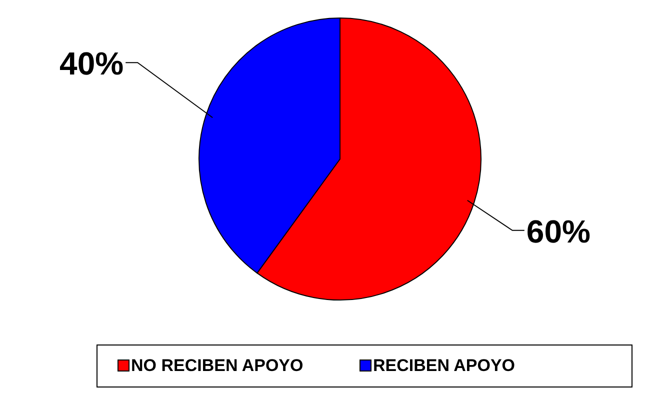  What do you see at coordinates (444, 365) in the screenshot?
I see `legend-label: RECIBEN APOYO` at bounding box center [444, 365].